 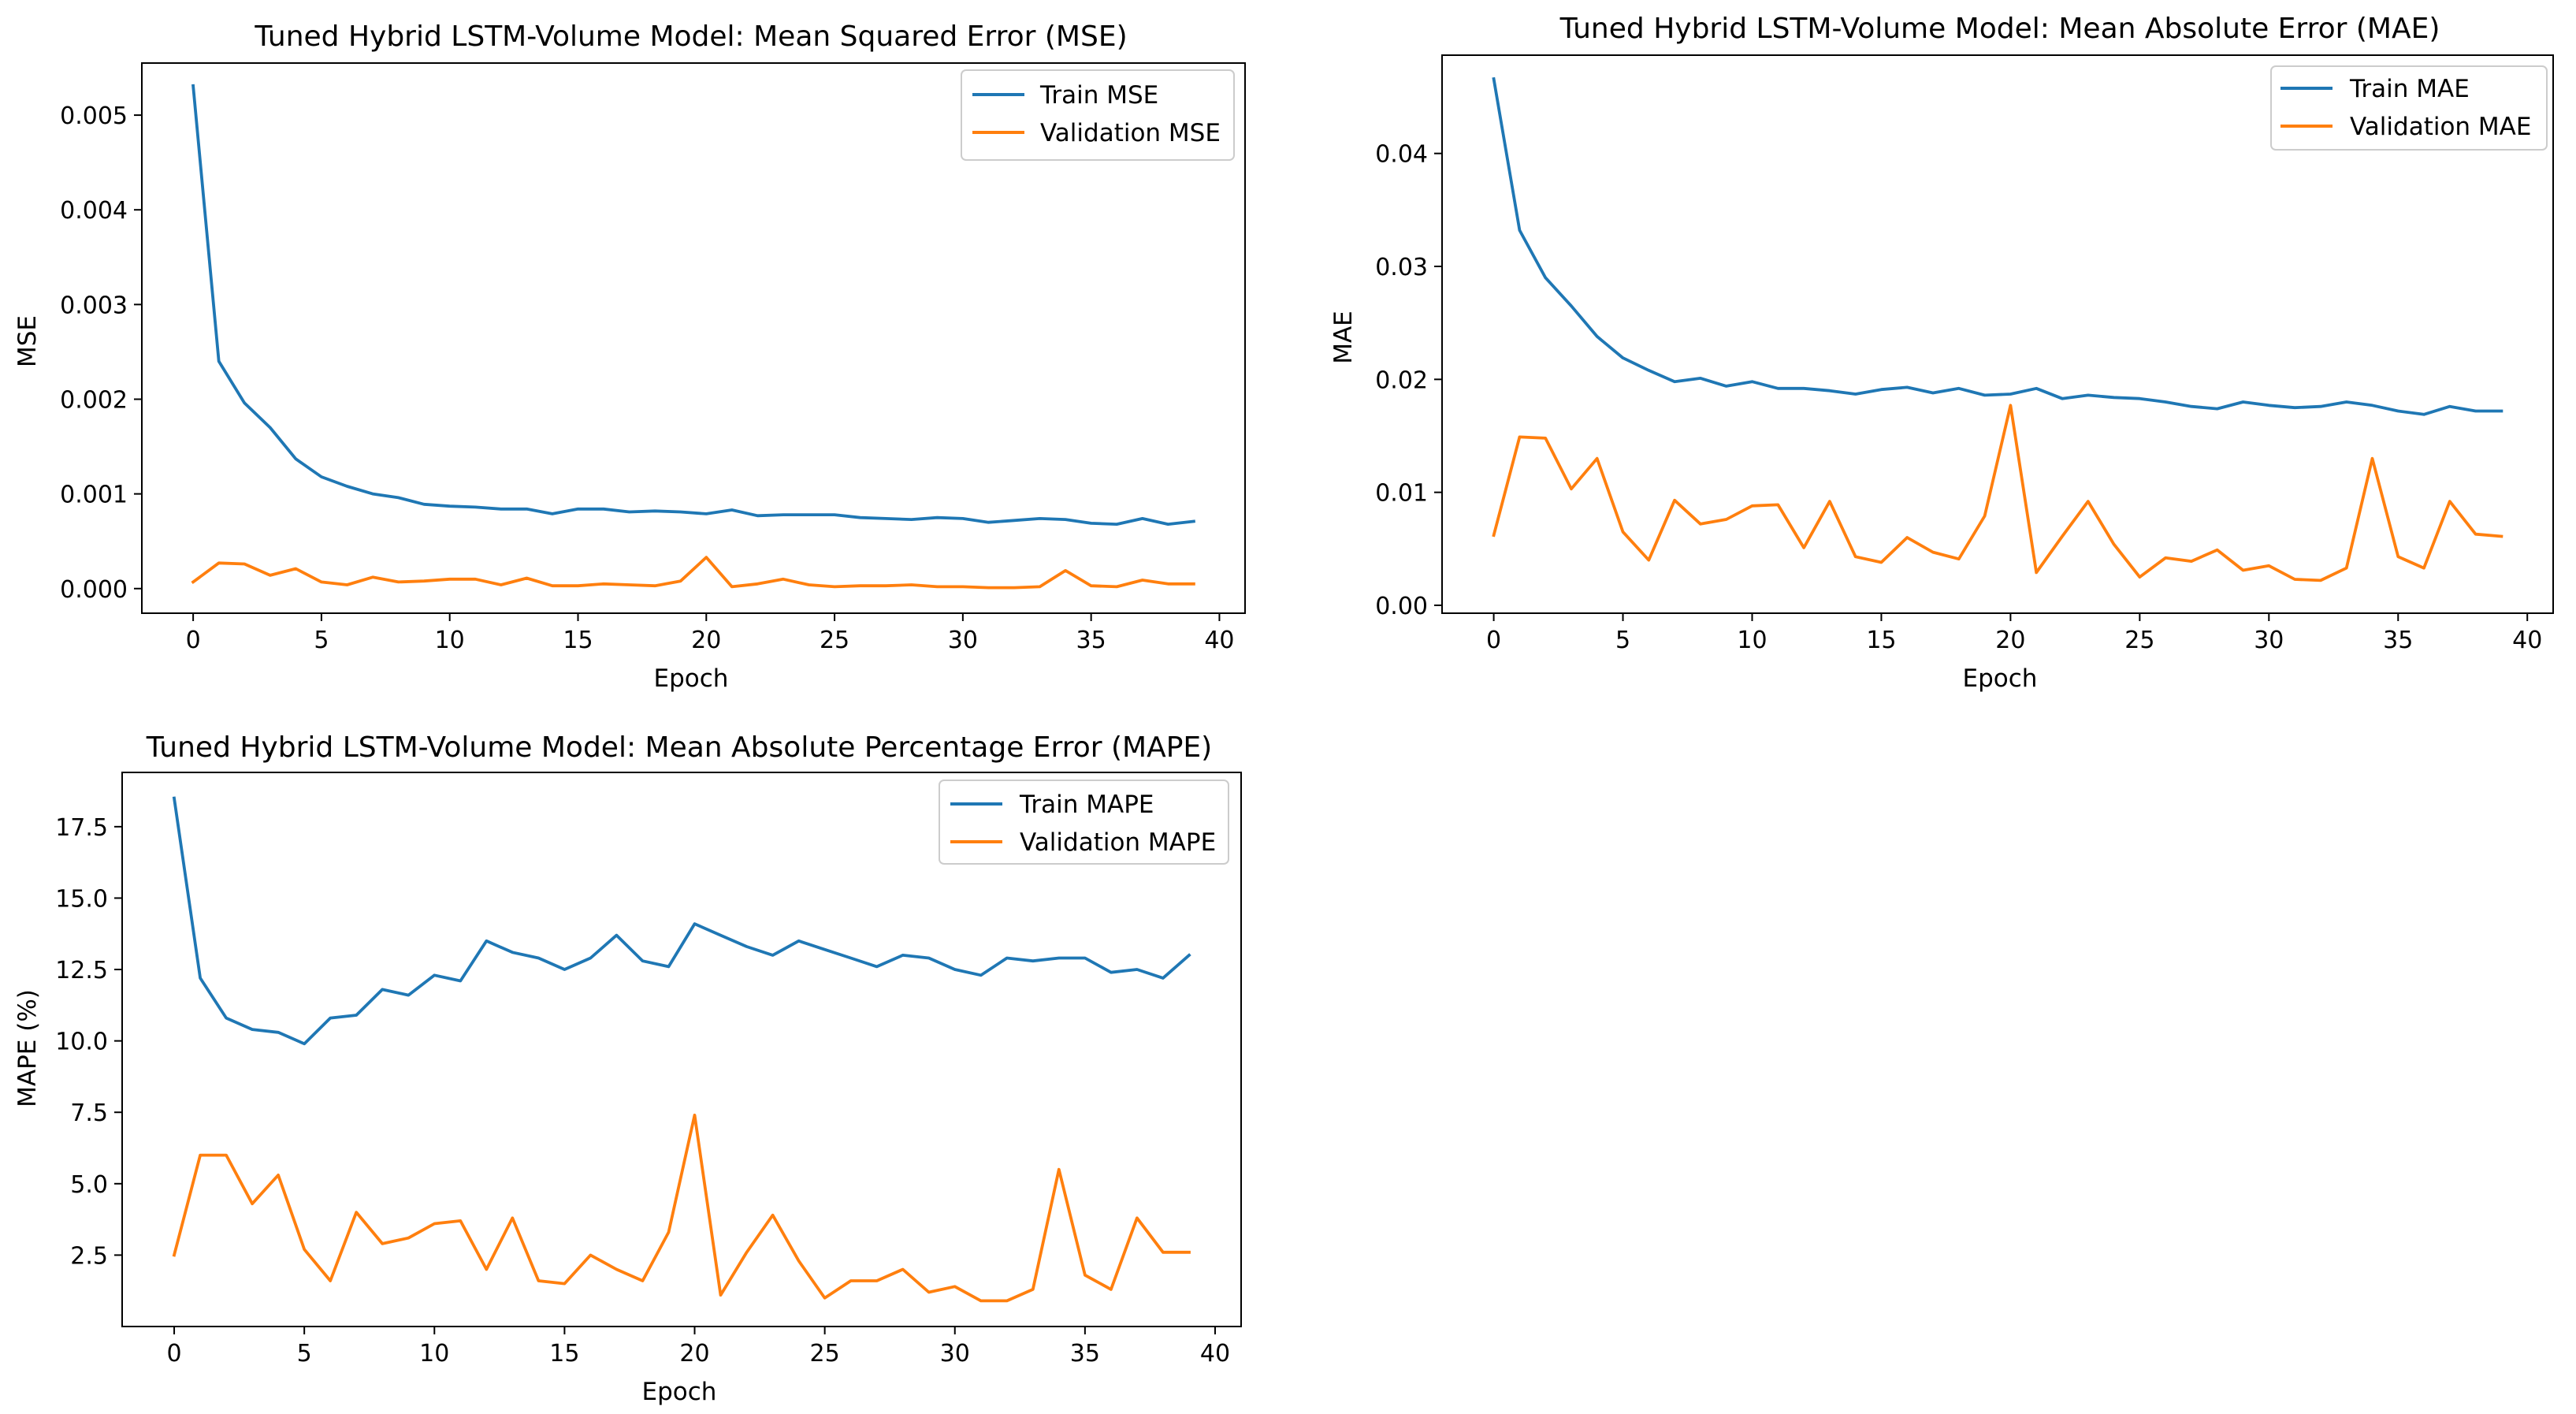 I want to click on mse-series-validation-line, so click(x=693, y=573).